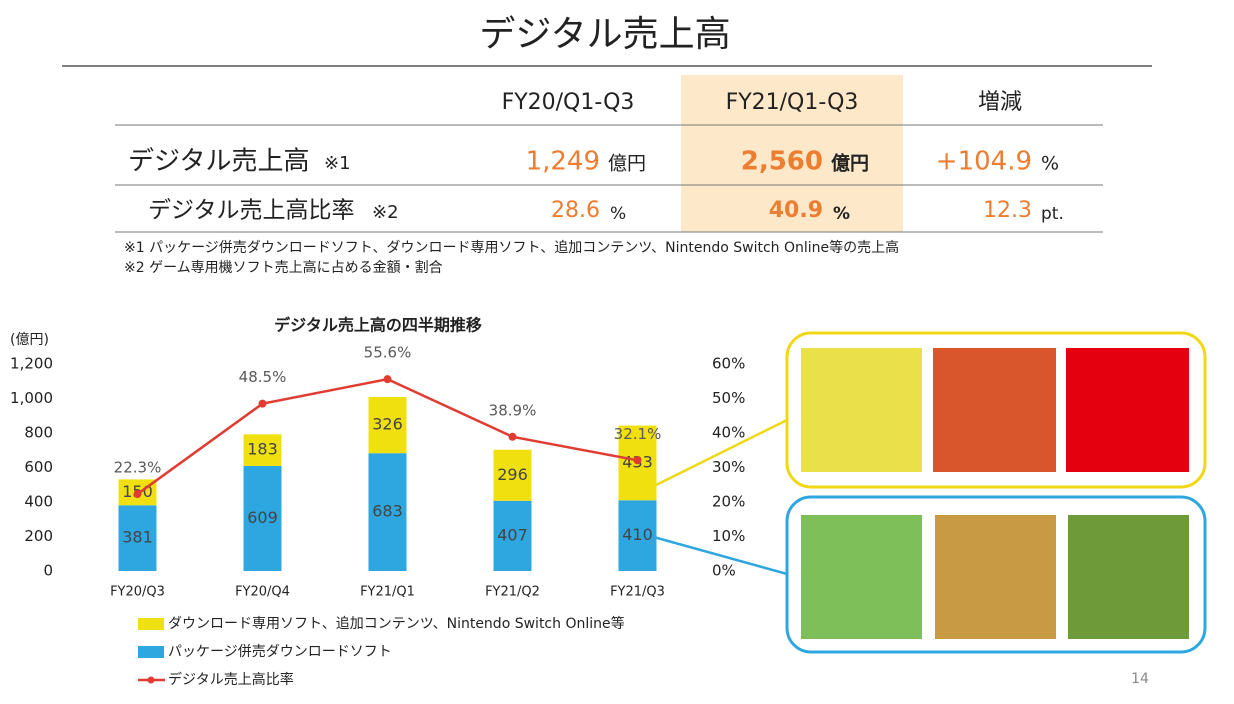 Image resolution: width=1234 pixels, height=704 pixels. What do you see at coordinates (388, 353) in the screenshot?
I see `line-value-label: 55.6%` at bounding box center [388, 353].